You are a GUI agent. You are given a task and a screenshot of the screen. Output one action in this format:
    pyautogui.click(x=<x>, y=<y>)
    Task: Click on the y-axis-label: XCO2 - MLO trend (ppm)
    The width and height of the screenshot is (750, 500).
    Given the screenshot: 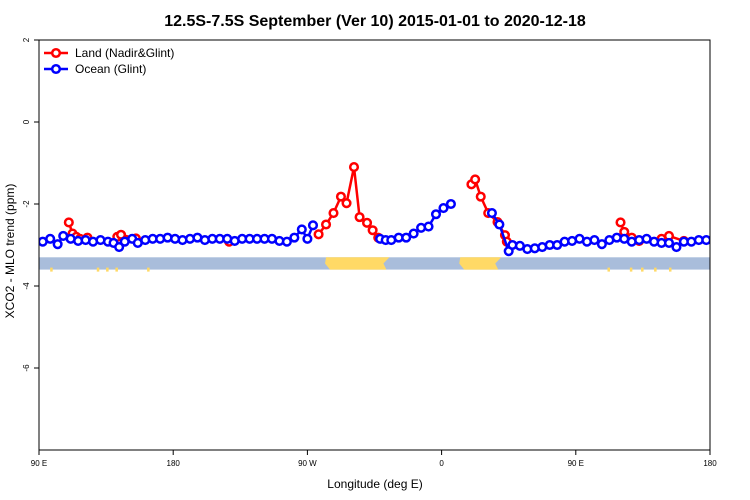 What is the action you would take?
    pyautogui.click(x=10, y=251)
    